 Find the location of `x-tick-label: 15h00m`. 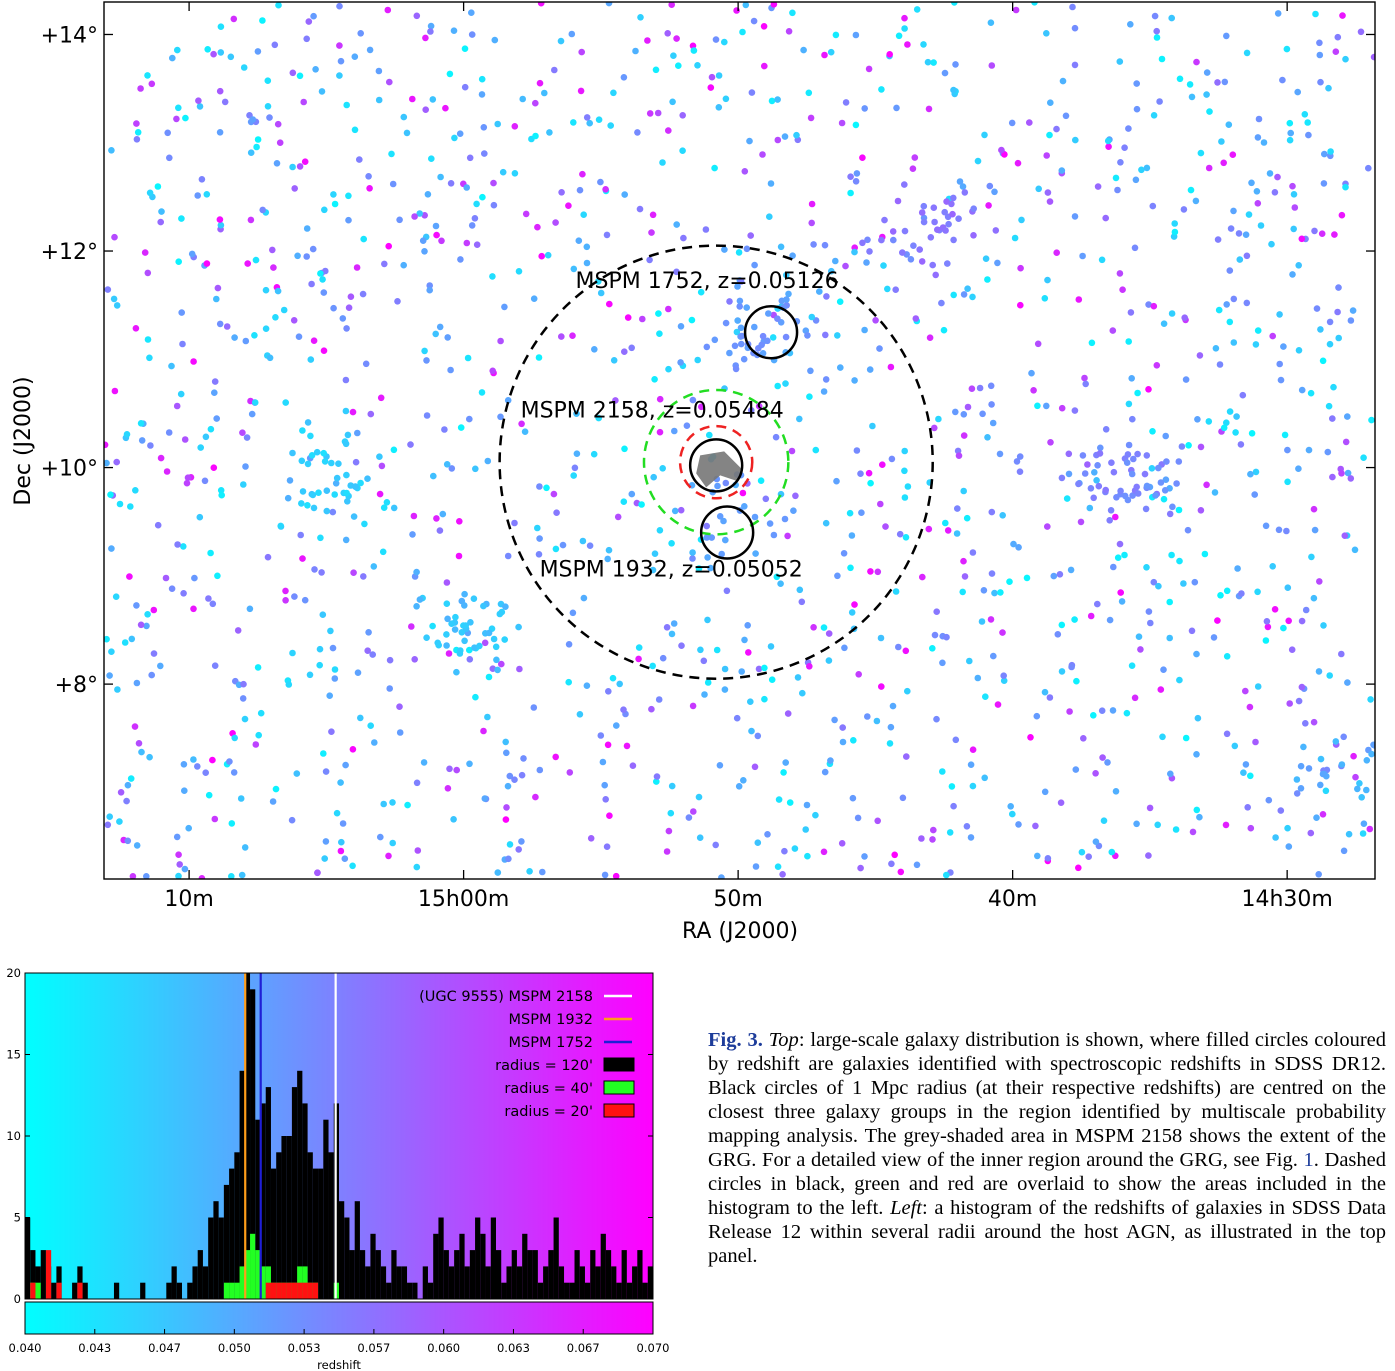

x-tick-label: 15h00m is located at coordinates (463, 899).